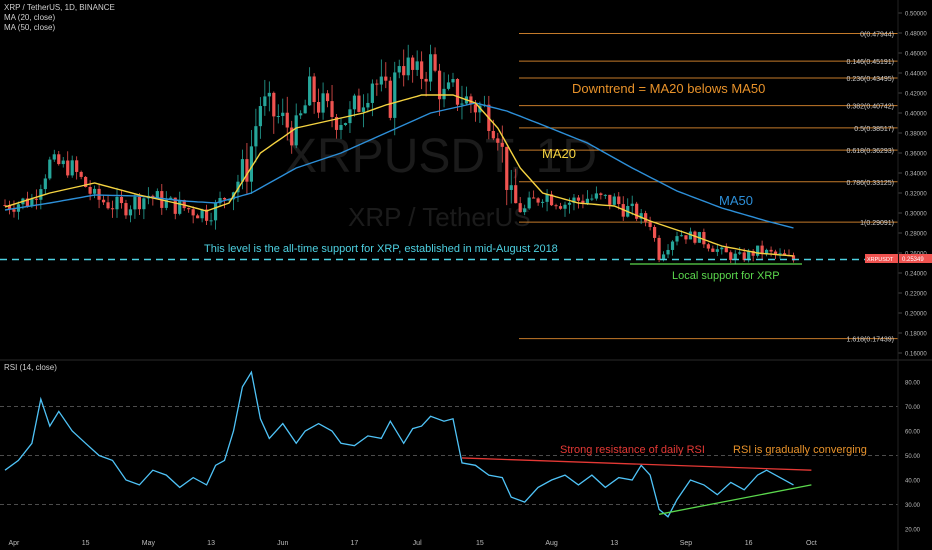 The image size is (932, 550). What do you see at coordinates (913, 384) in the screenshot?
I see `rsi-tick-0: 80.00` at bounding box center [913, 384].